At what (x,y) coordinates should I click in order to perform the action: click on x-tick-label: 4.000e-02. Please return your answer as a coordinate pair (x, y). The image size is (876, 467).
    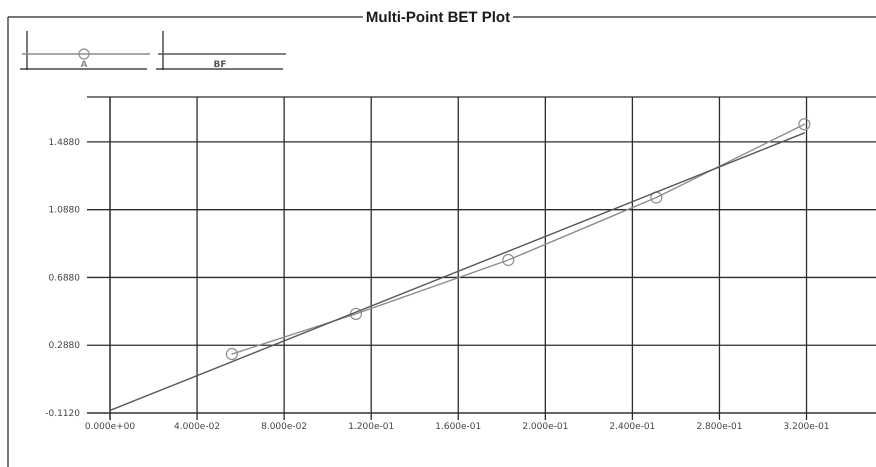
    Looking at the image, I should click on (197, 427).